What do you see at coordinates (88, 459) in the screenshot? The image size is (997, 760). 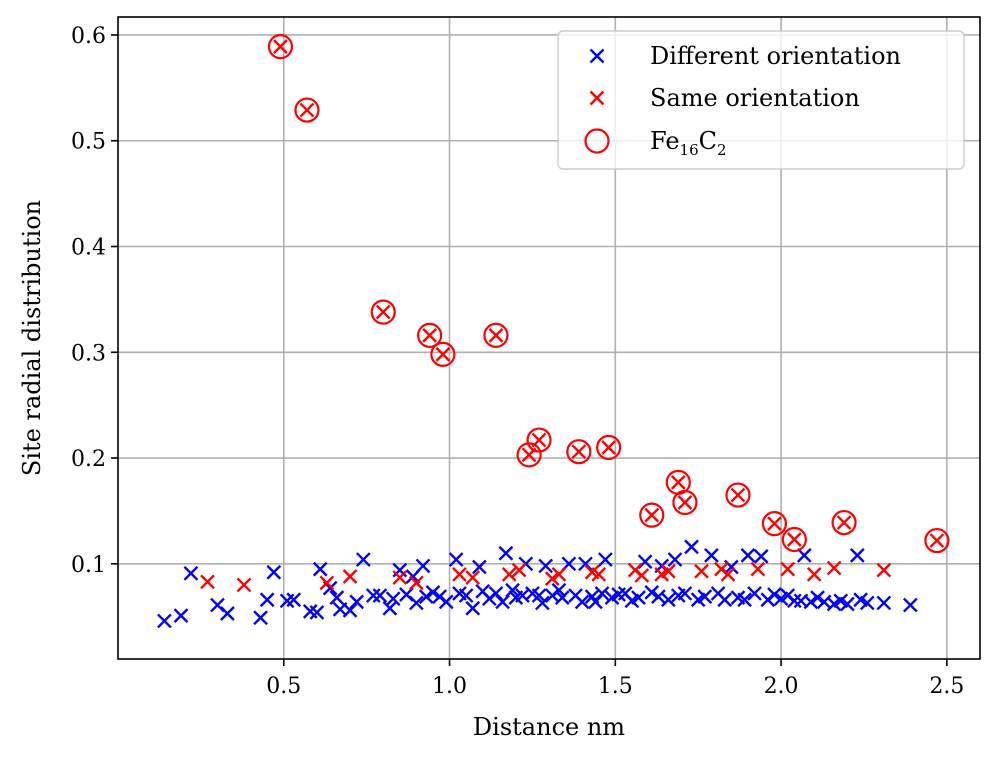 I see `y-tick-label: 0.2` at bounding box center [88, 459].